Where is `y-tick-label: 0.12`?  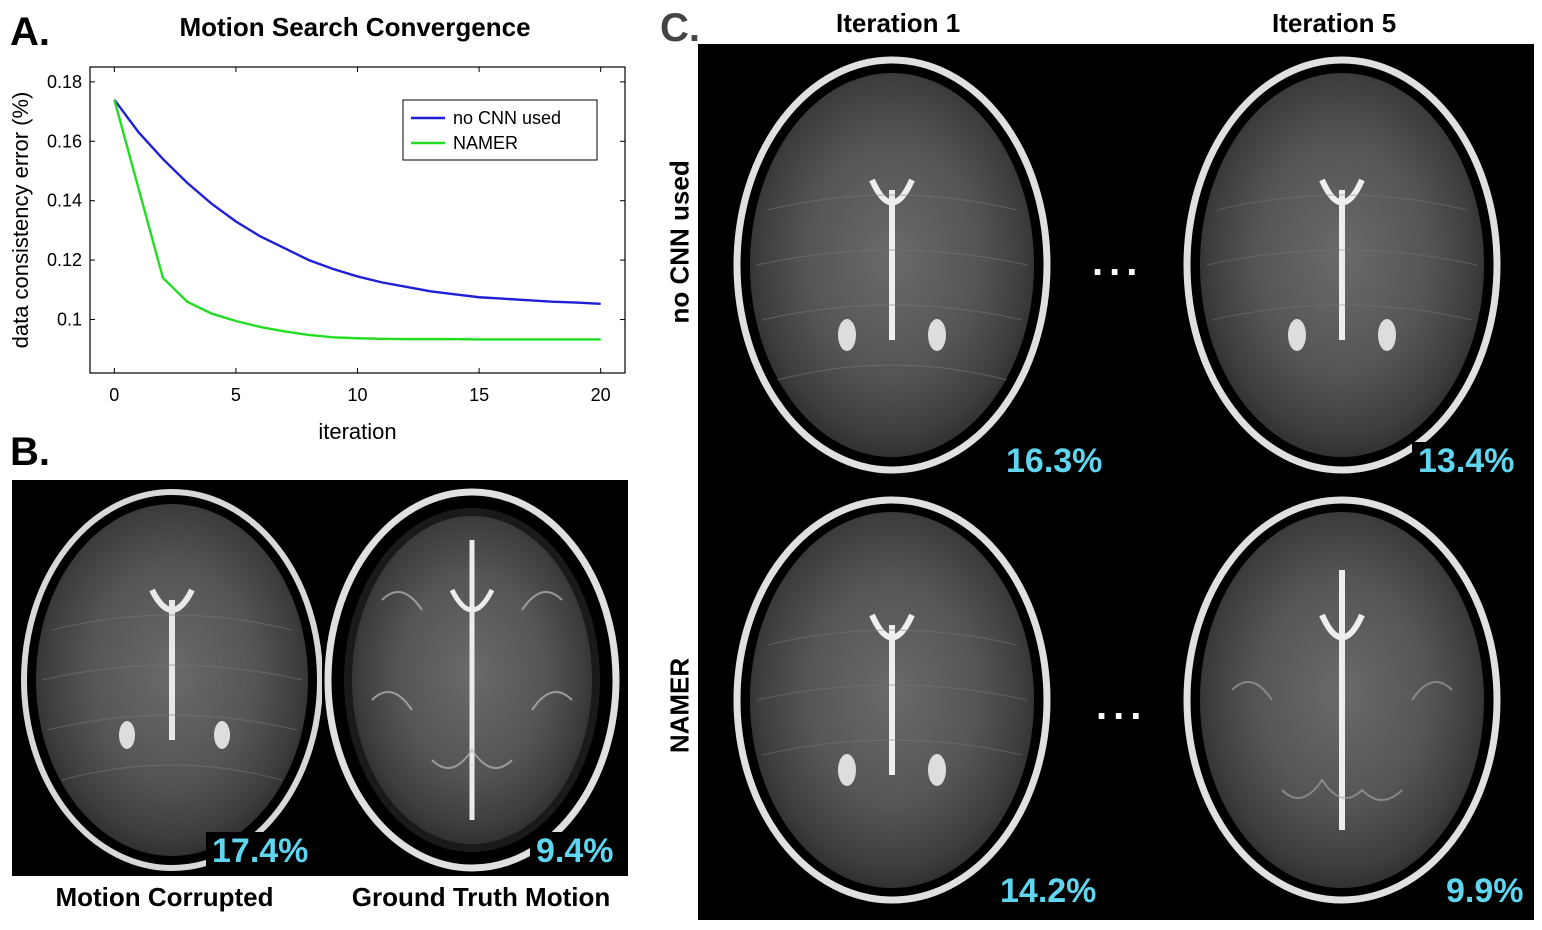
y-tick-label: 0.12 is located at coordinates (64, 260).